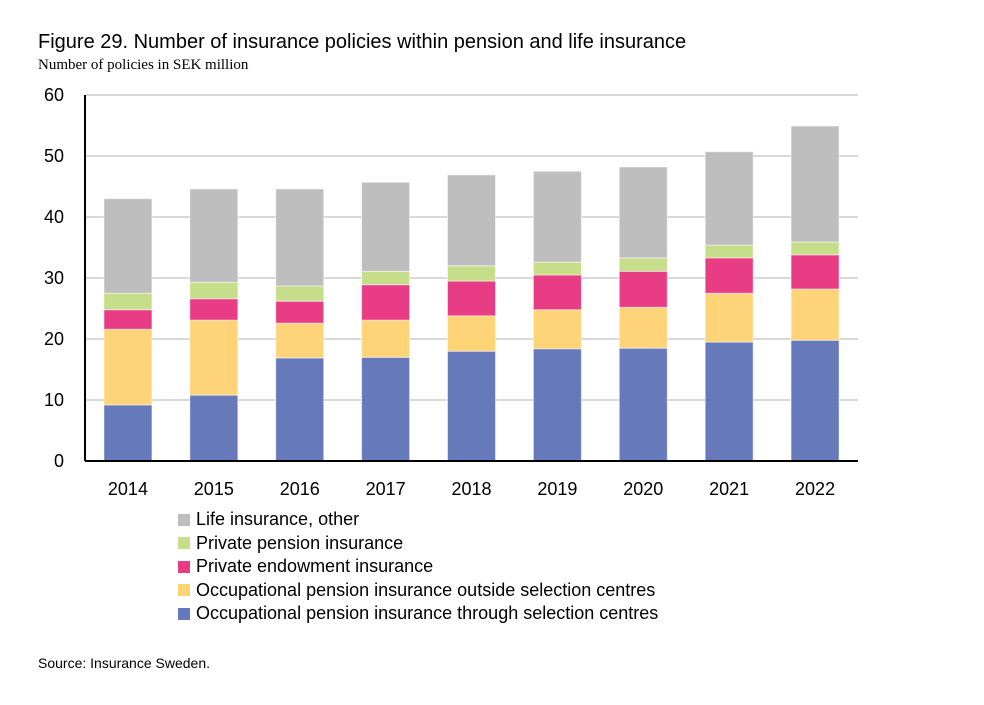 This screenshot has width=984, height=705. Describe the element at coordinates (54, 217) in the screenshot. I see `y-tick-label: 40` at that location.